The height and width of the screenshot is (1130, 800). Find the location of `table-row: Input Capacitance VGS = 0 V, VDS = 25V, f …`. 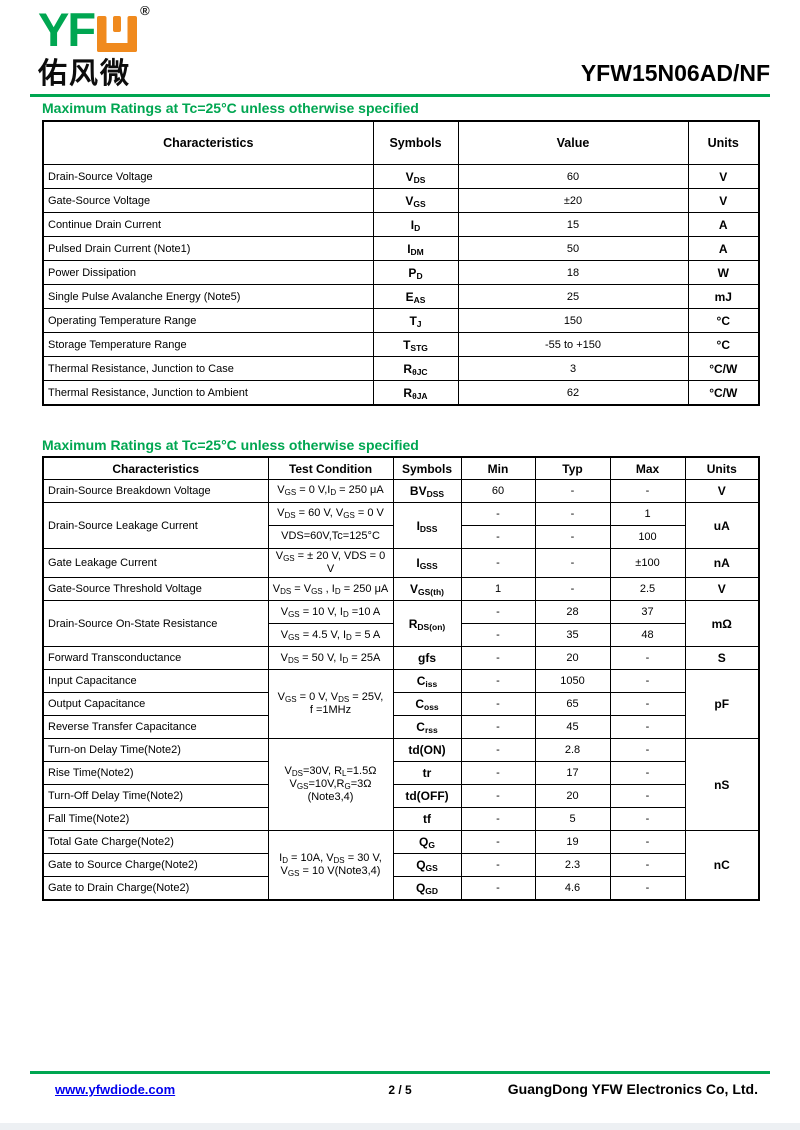

table-row: Input Capacitance VGS = 0 V, VDS = 25V, f … is located at coordinates (401, 704).